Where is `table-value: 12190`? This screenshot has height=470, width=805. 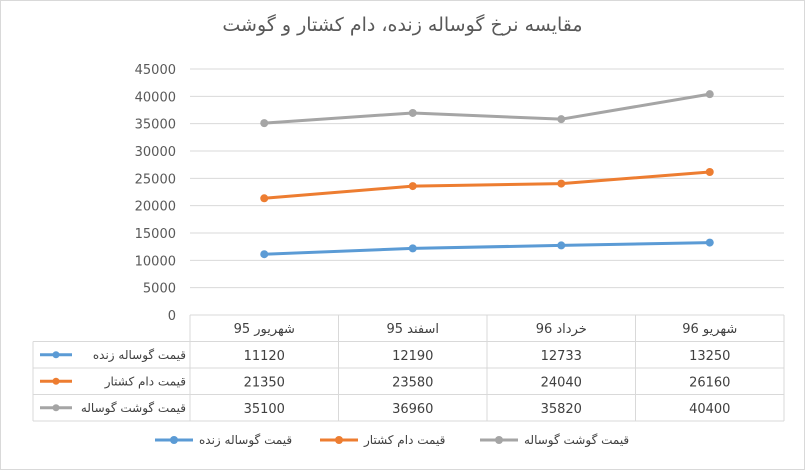 table-value: 12190 is located at coordinates (412, 356).